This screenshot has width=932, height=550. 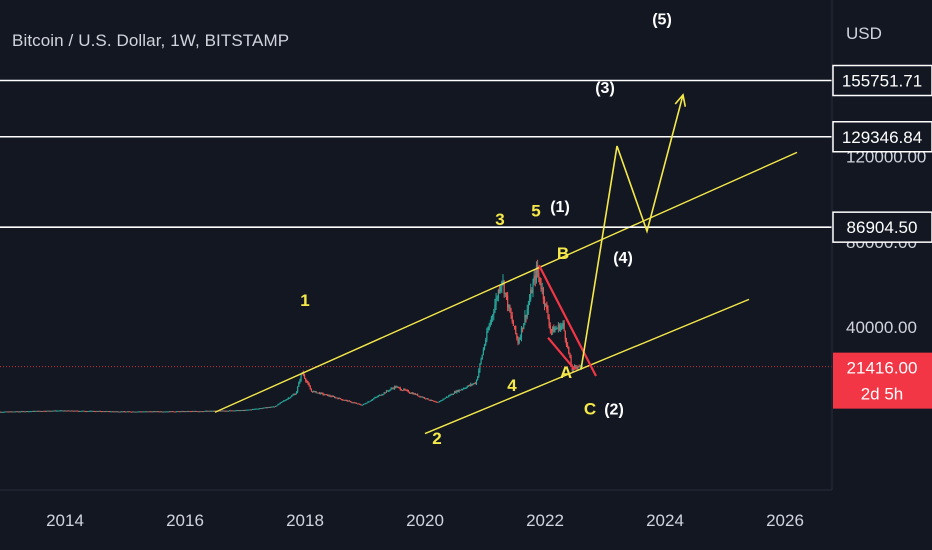 I want to click on wave-label-paren-1: (1), so click(x=560, y=207).